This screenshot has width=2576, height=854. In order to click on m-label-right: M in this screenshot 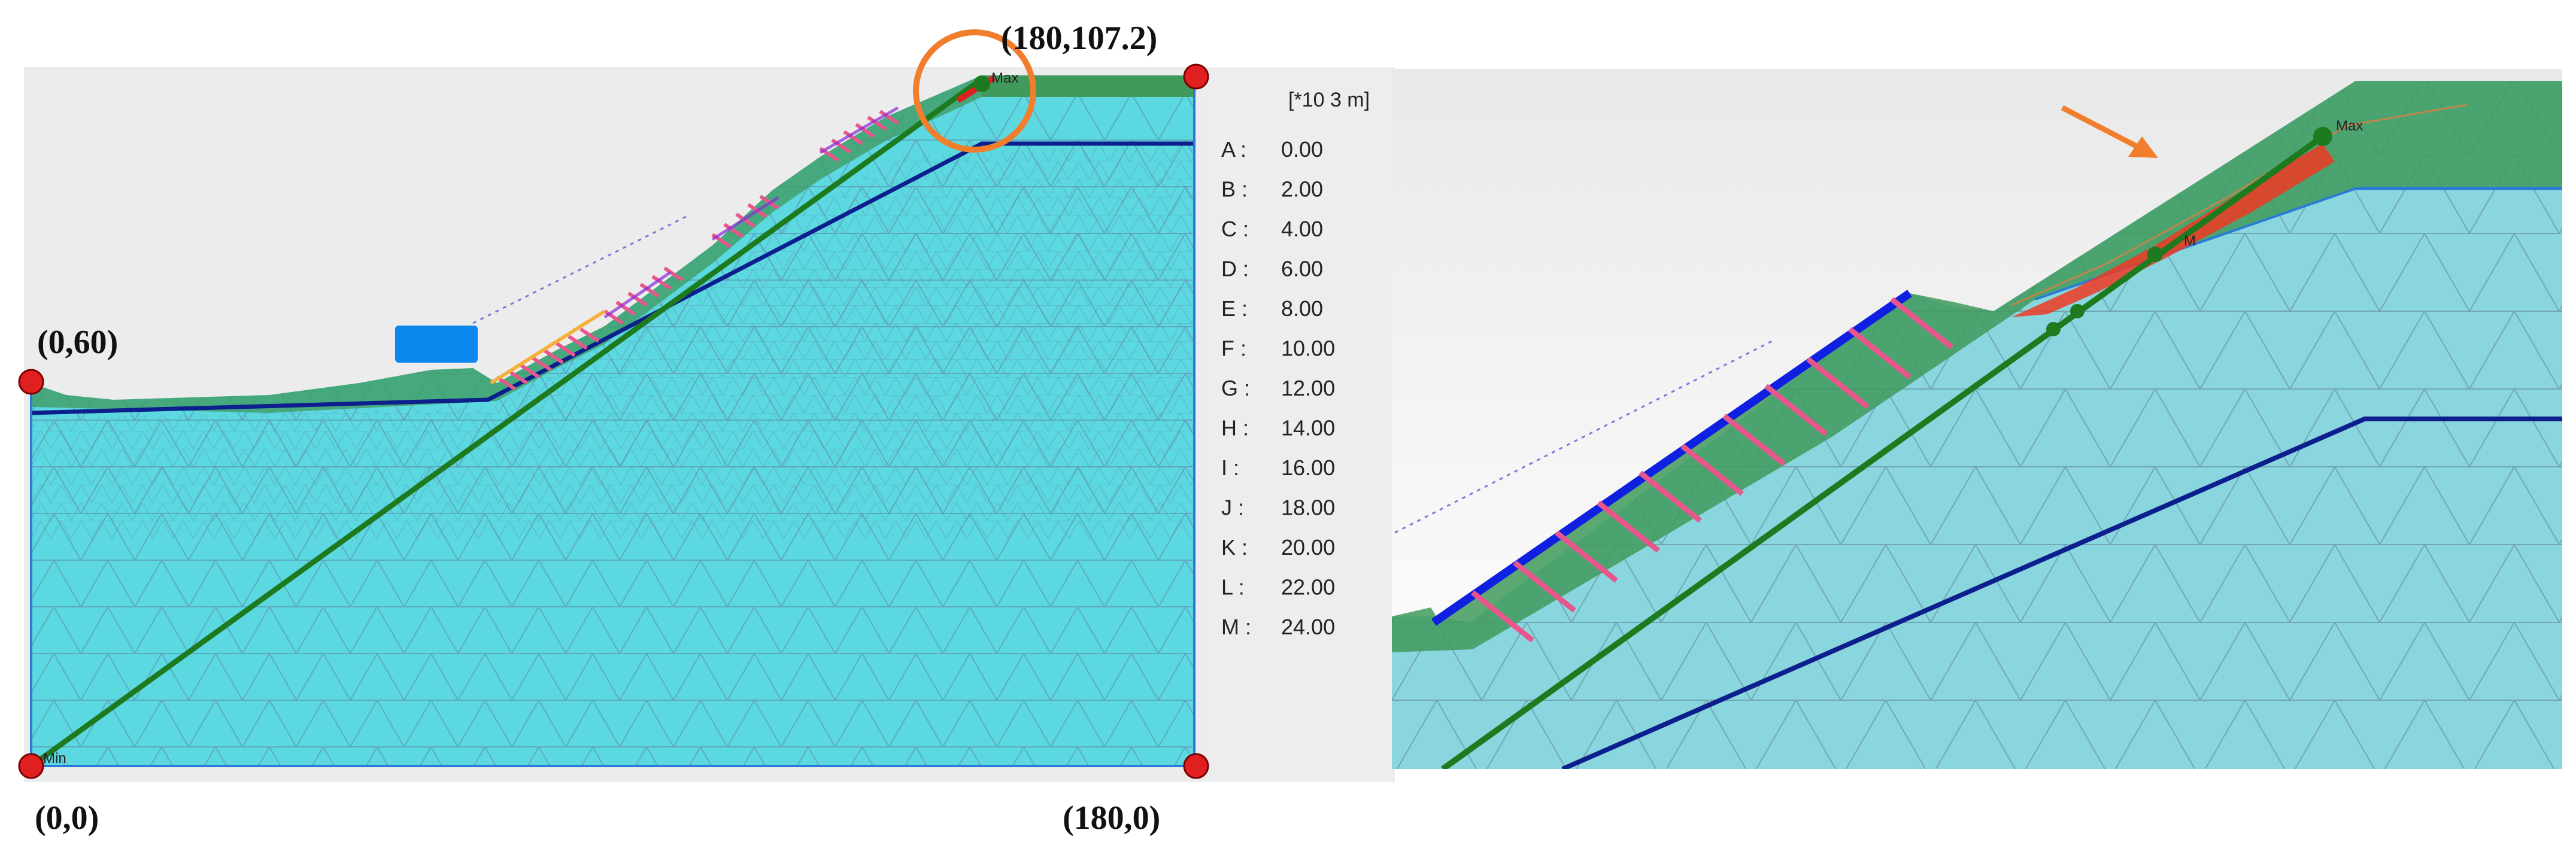, I will do `click(2190, 241)`.